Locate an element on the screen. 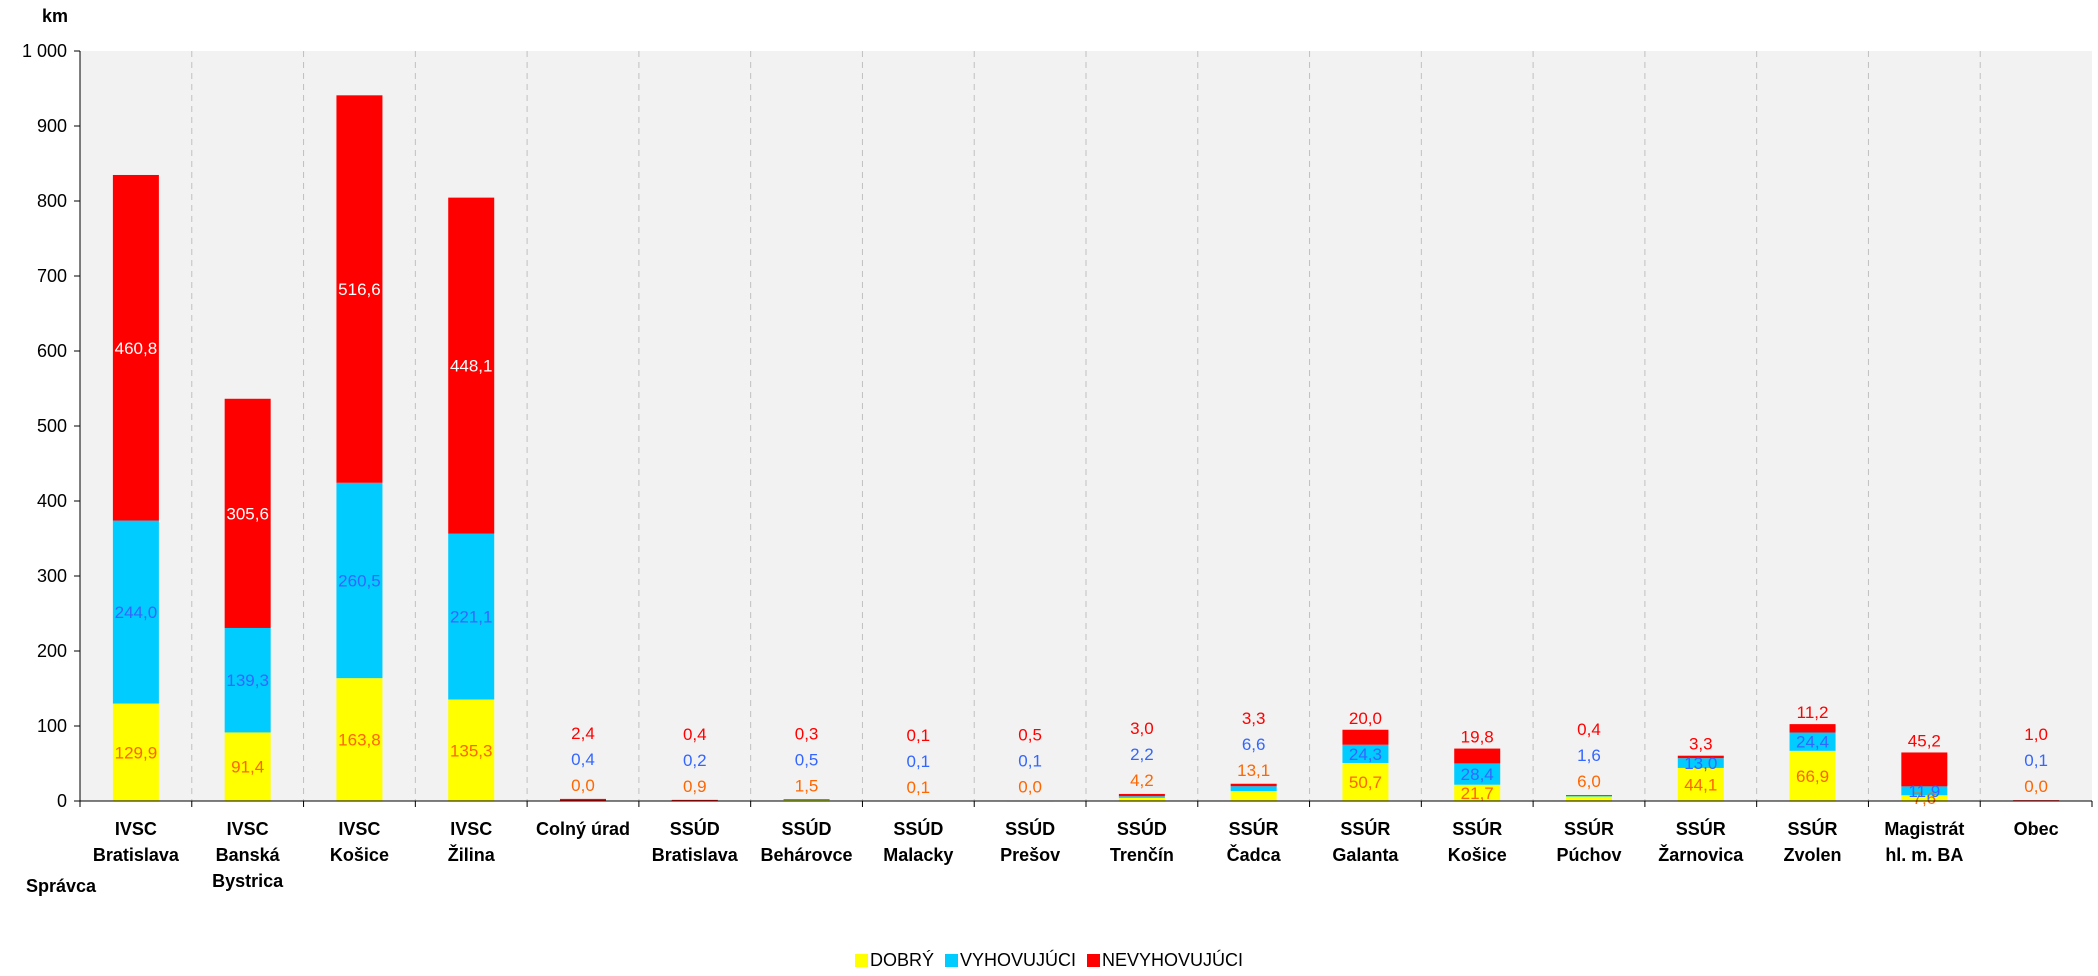  bar-vyhovujuci-ivsc-zilina is located at coordinates (471, 616).